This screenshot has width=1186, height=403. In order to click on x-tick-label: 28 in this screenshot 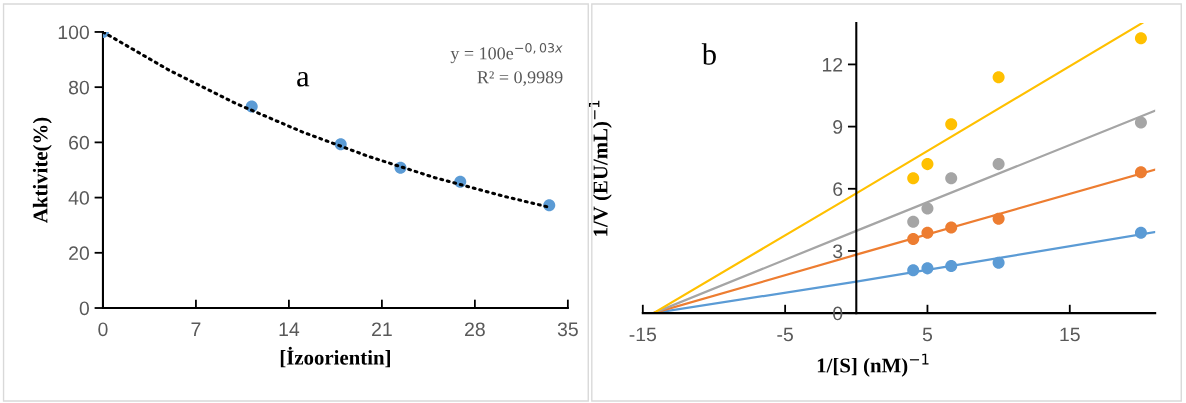, I will do `click(475, 329)`.